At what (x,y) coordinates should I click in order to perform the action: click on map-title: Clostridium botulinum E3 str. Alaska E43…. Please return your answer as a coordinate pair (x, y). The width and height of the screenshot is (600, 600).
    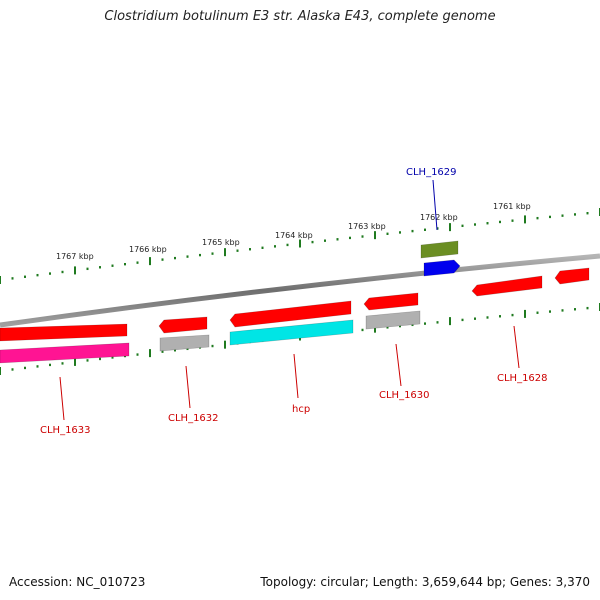
    Looking at the image, I should click on (300, 16).